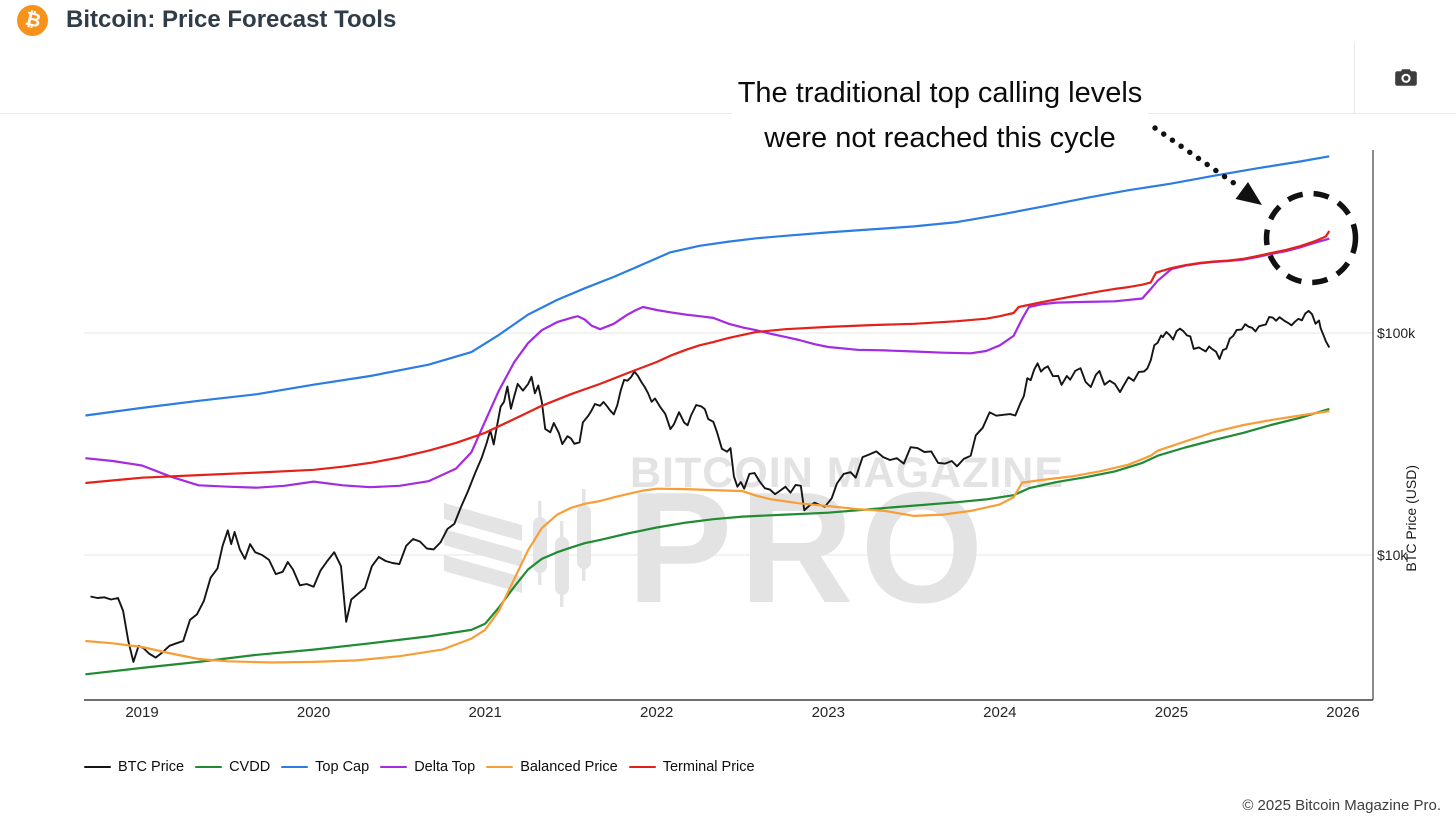  What do you see at coordinates (1396, 333) in the screenshot?
I see `y-tick-100k: $100k` at bounding box center [1396, 333].